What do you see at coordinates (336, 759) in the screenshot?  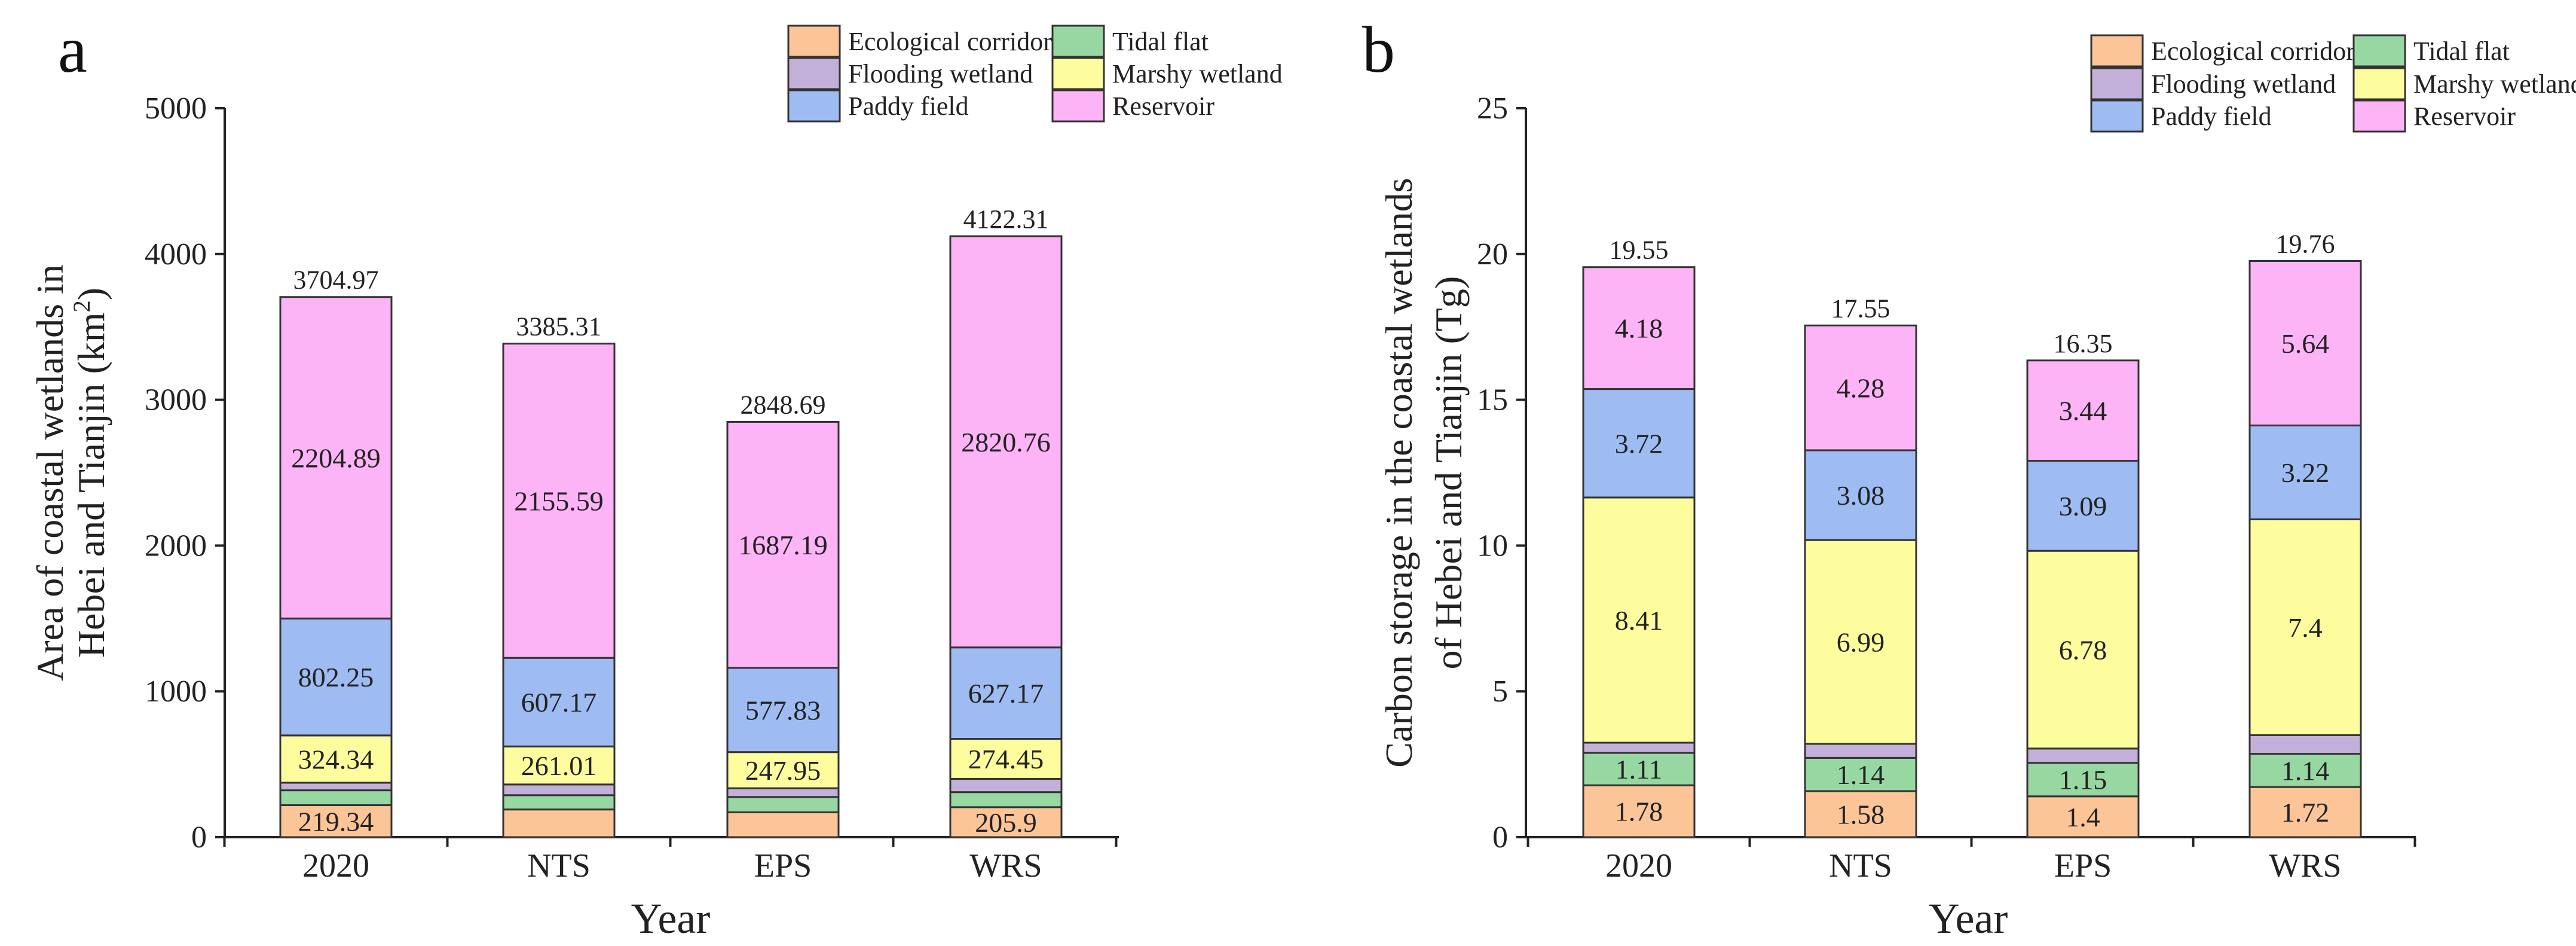 I see `data-label: 324.34` at bounding box center [336, 759].